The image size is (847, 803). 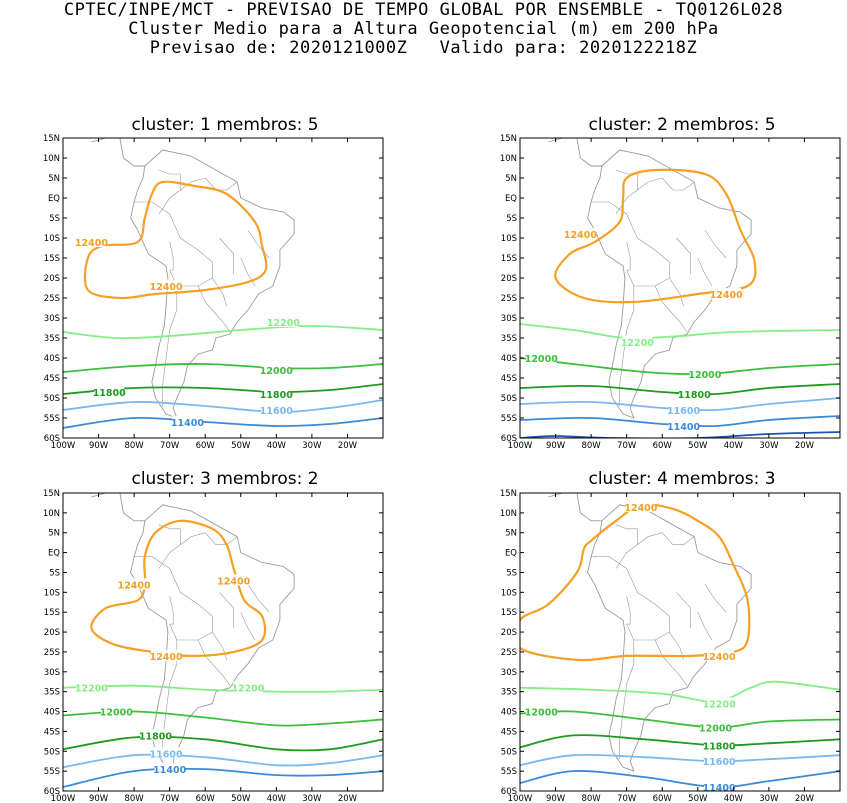 What do you see at coordinates (109, 393) in the screenshot?
I see `contour-label-11800: 11800` at bounding box center [109, 393].